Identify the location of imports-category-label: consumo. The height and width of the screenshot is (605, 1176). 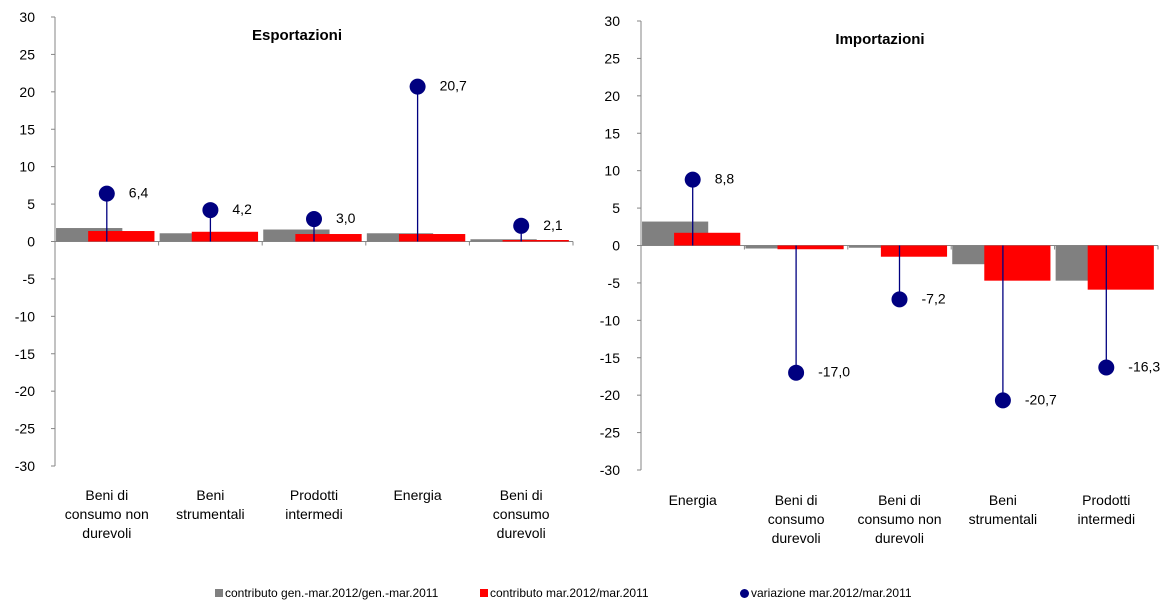
(796, 519).